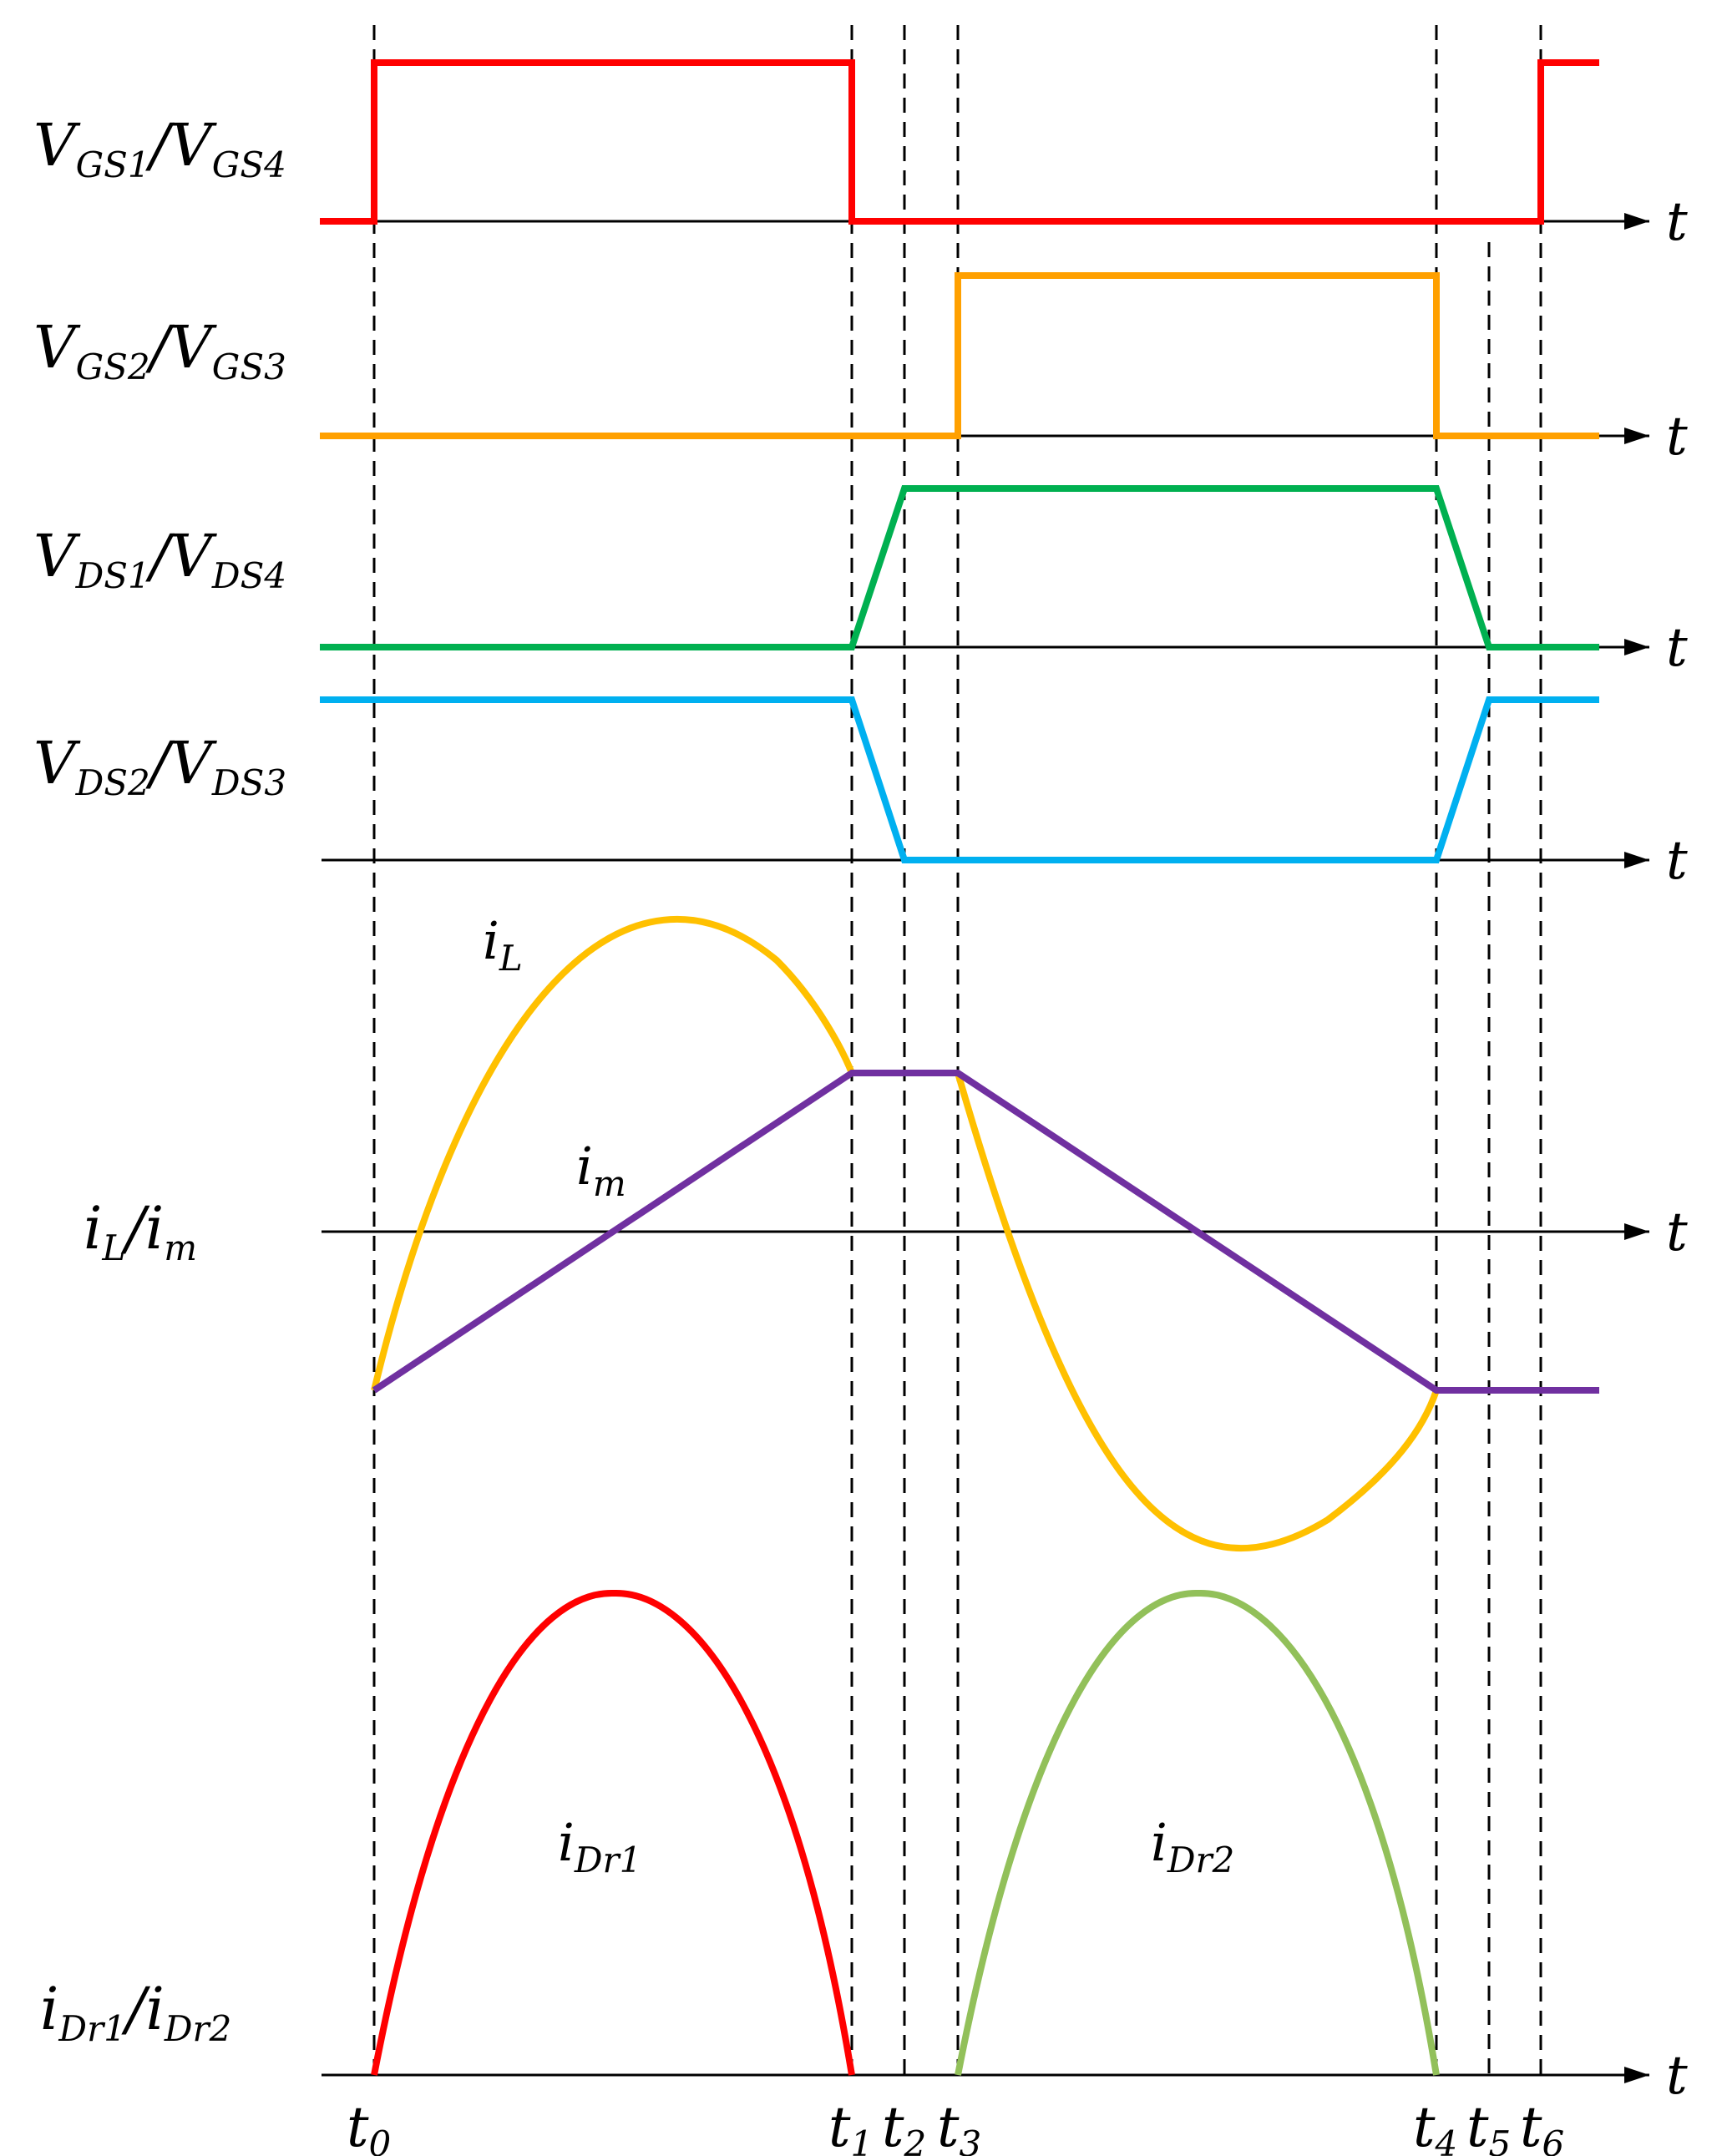 Image resolution: width=1722 pixels, height=2156 pixels. Describe the element at coordinates (1435, 2125) in the screenshot. I see `time-label-t4: t4` at that location.